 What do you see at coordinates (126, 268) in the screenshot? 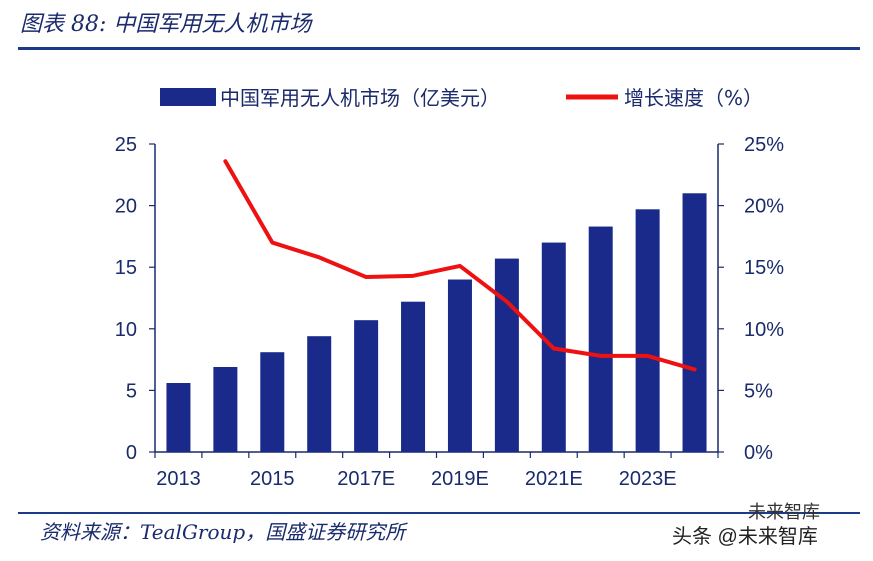
I see `y-left-tick-label: 15` at bounding box center [126, 268].